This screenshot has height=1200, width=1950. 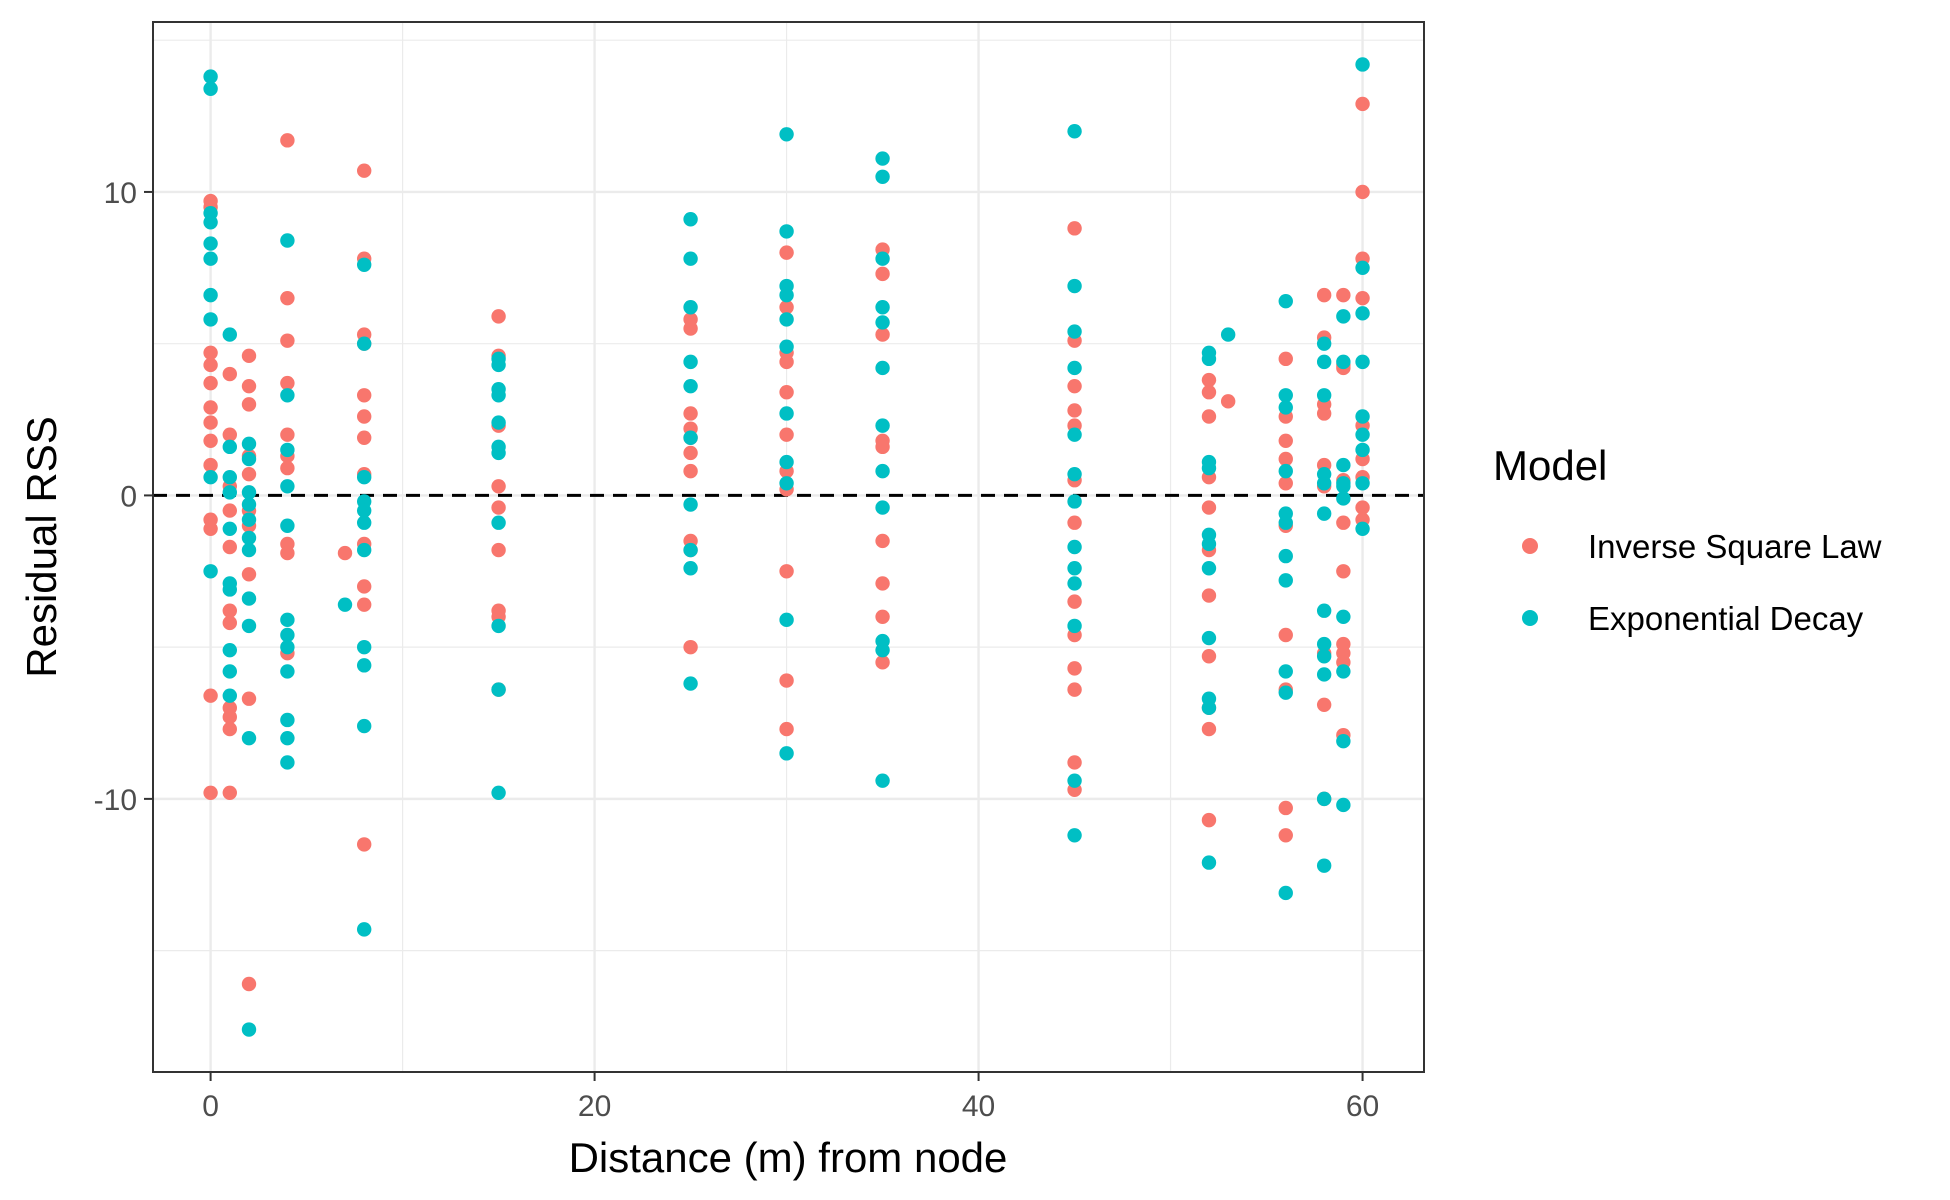 What do you see at coordinates (1550, 465) in the screenshot?
I see `legend-title: Model` at bounding box center [1550, 465].